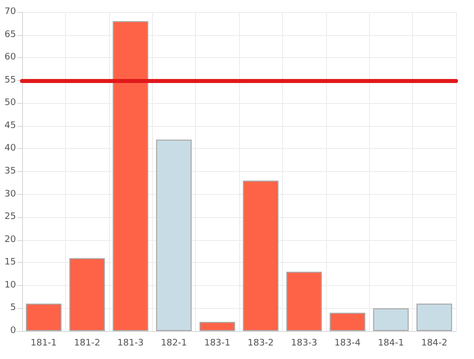 This screenshot has height=359, width=474. What do you see at coordinates (10, 239) in the screenshot?
I see `y-tick-label: 20` at bounding box center [10, 239].